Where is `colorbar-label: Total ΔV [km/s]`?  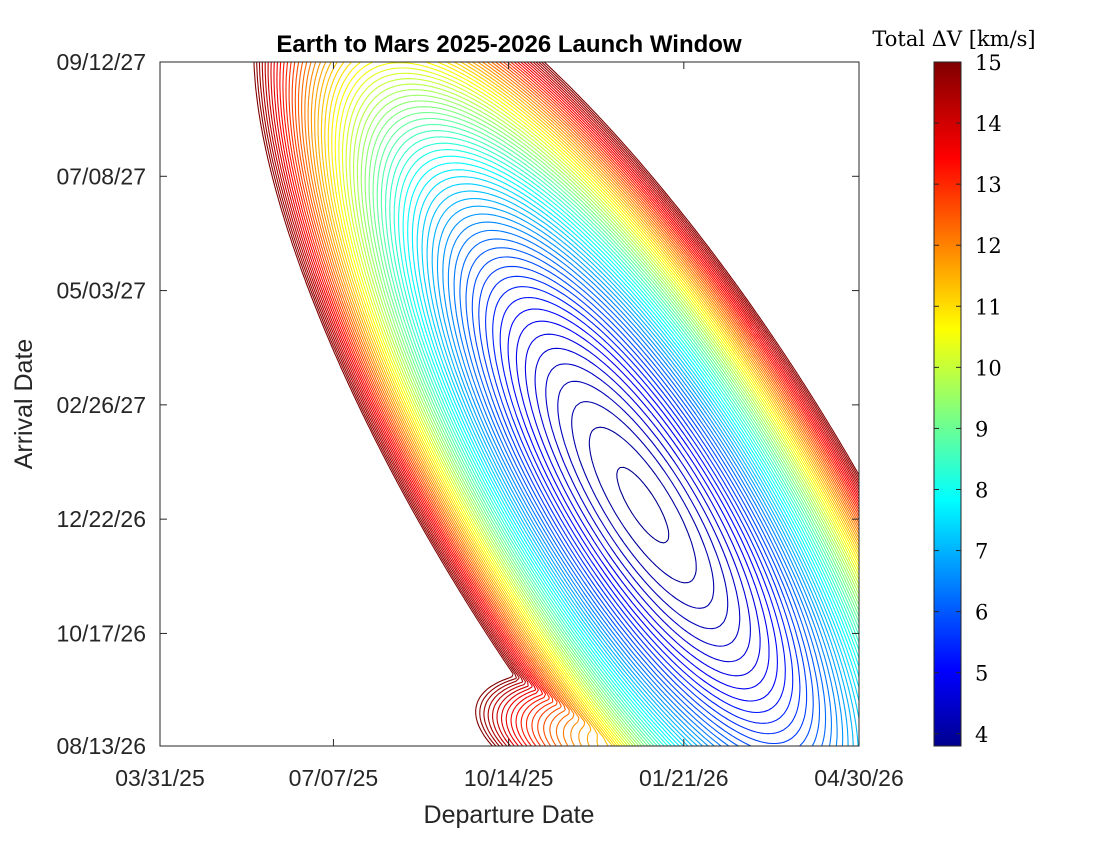 colorbar-label: Total ΔV [km/s] is located at coordinates (953, 39).